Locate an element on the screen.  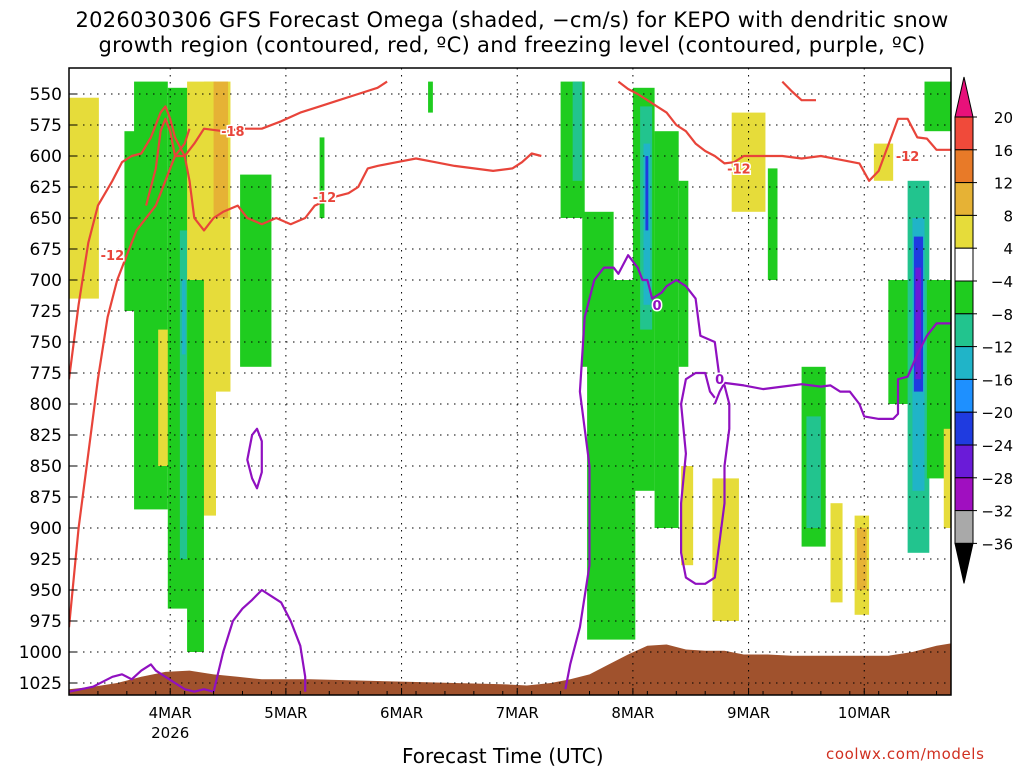
terrain-layer is located at coordinates (510, 669).